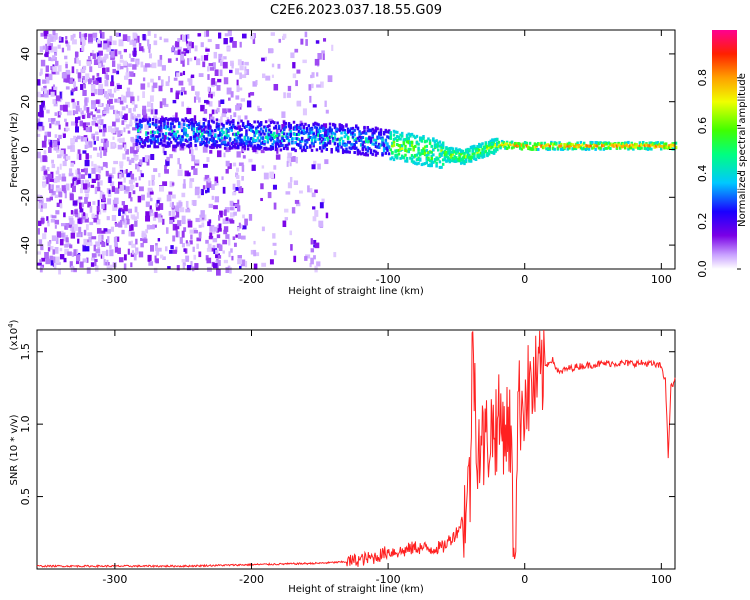 This screenshot has width=750, height=600. What do you see at coordinates (702, 269) in the screenshot?
I see `colorbar-tick-label: 0.0` at bounding box center [702, 269].